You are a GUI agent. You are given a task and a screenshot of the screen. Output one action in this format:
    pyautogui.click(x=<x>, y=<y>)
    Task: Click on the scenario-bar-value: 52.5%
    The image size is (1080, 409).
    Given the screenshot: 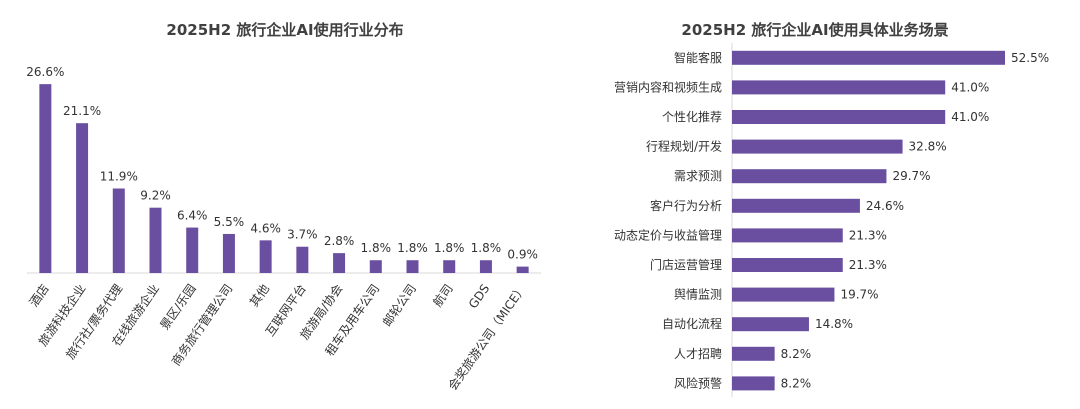 What is the action you would take?
    pyautogui.click(x=1030, y=58)
    